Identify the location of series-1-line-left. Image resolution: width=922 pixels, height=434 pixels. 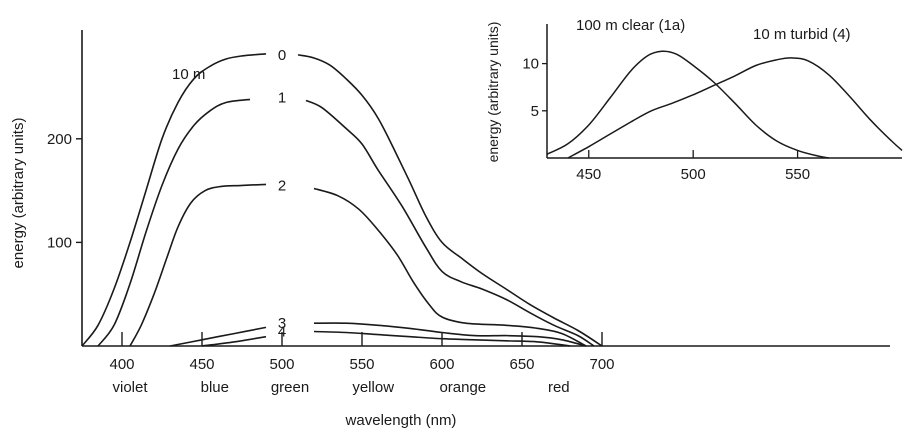
(174, 222).